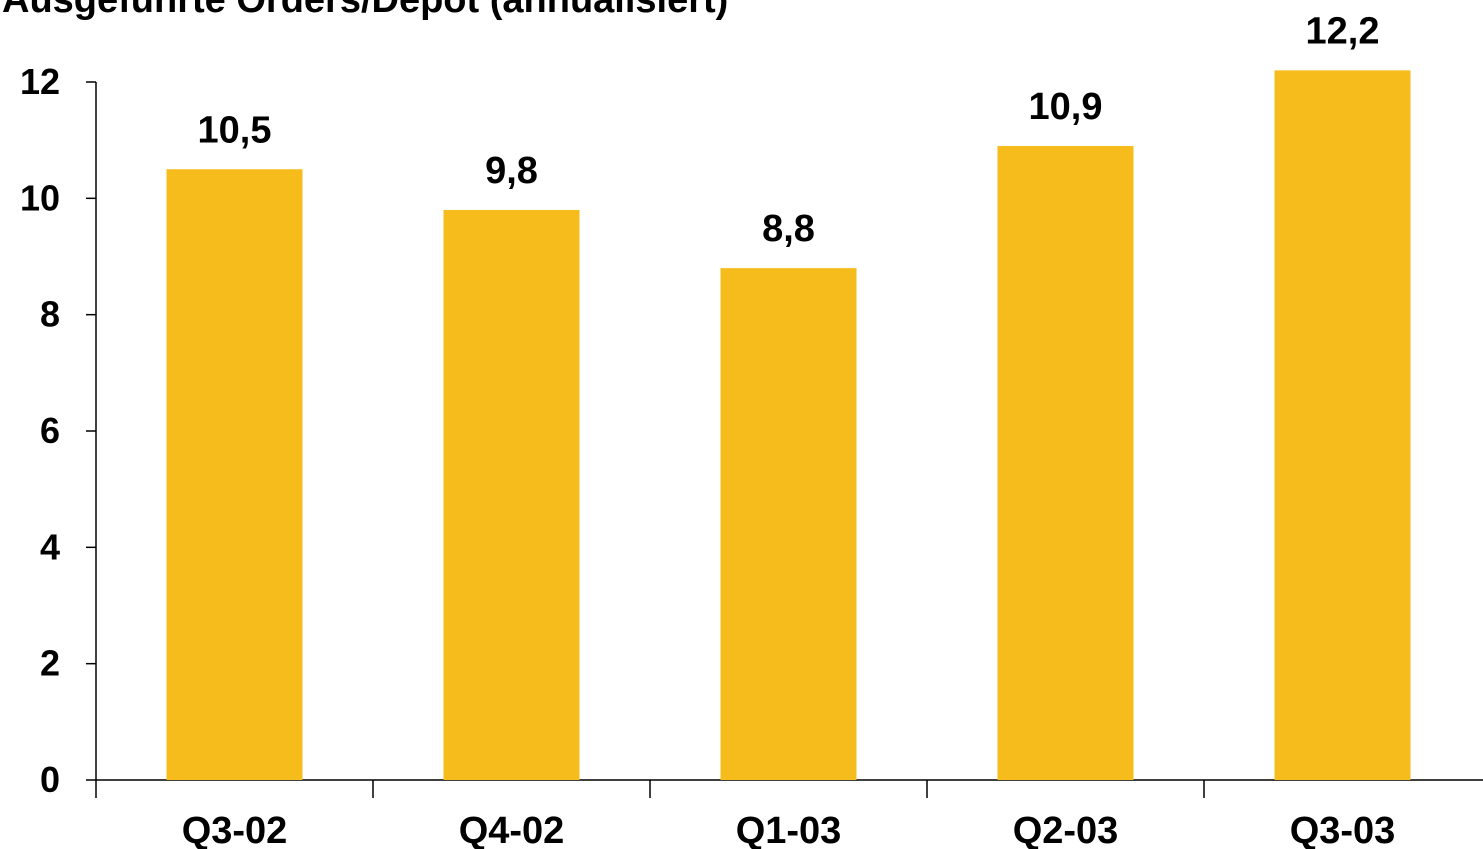 The height and width of the screenshot is (849, 1483). What do you see at coordinates (50, 546) in the screenshot?
I see `y-tick-label: 4` at bounding box center [50, 546].